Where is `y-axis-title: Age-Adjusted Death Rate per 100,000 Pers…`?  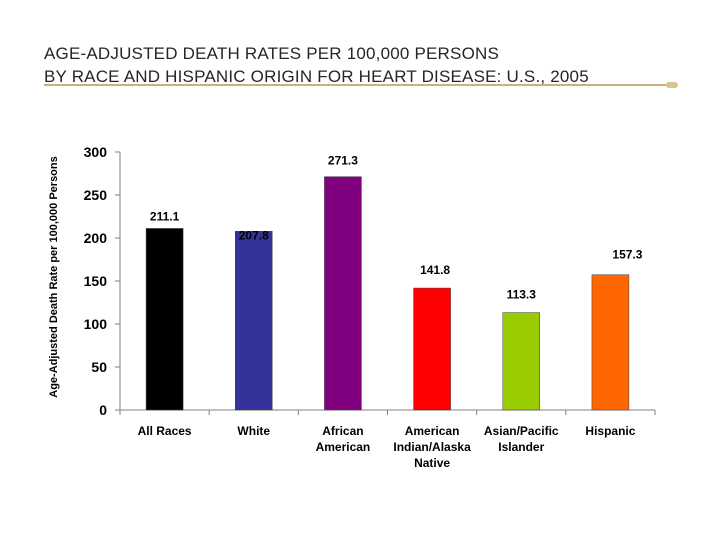
y-axis-title: Age-Adjusted Death Rate per 100,000 Pers… is located at coordinates (54, 276).